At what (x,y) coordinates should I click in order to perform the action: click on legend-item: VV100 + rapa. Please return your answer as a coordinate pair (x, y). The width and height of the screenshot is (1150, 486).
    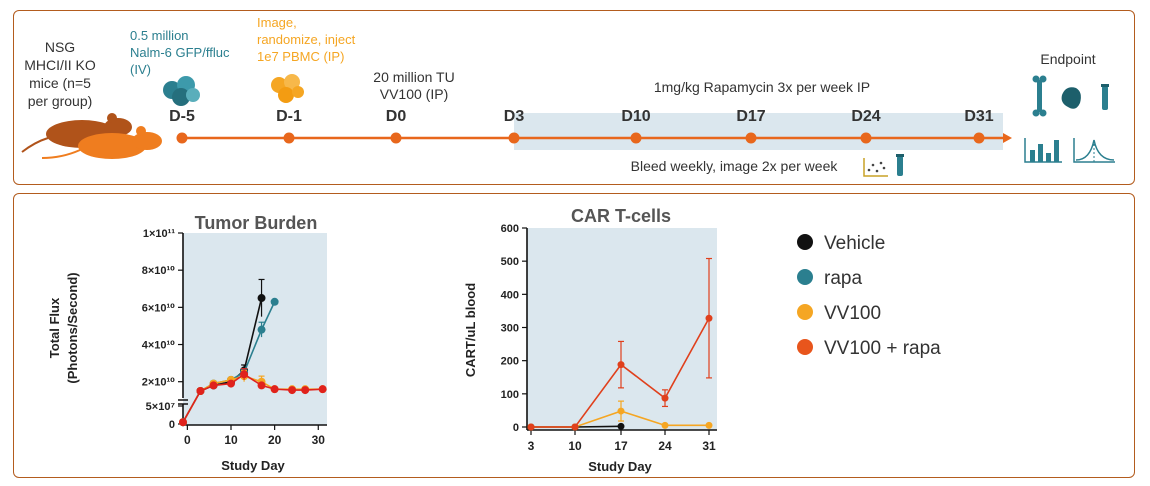
    Looking at the image, I should click on (869, 348).